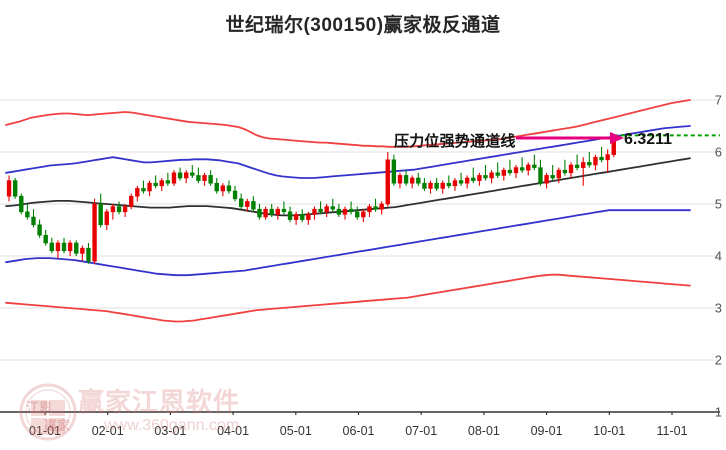  Describe the element at coordinates (295, 431) in the screenshot. I see `x-axis-tick-label: 05-01` at that location.